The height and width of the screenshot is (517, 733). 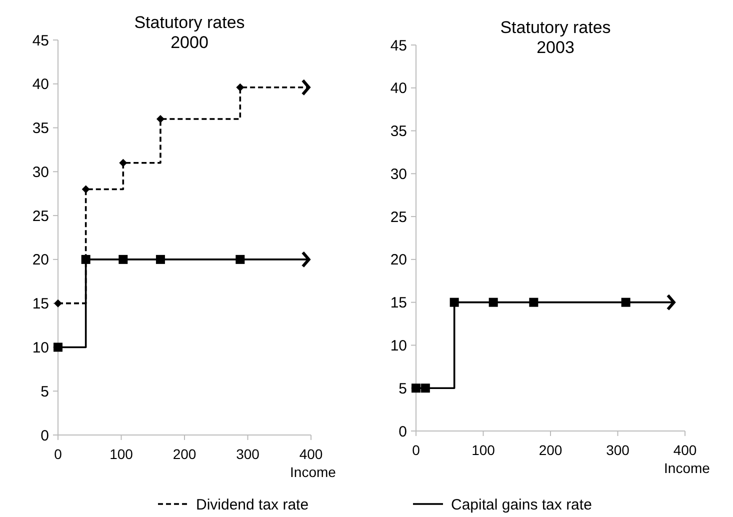 I want to click on chart-subtitle: 2000, so click(x=189, y=42).